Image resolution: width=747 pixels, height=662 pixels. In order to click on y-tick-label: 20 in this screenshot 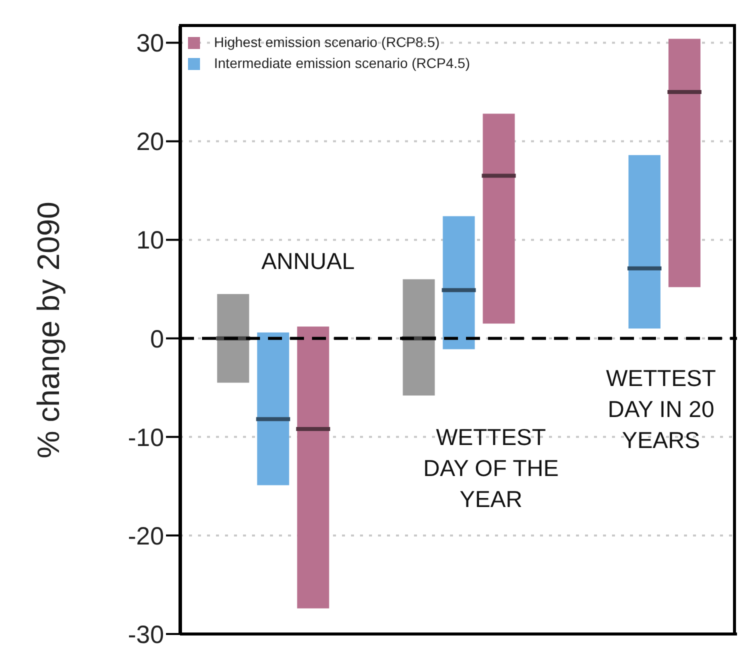, I will do `click(150, 142)`.